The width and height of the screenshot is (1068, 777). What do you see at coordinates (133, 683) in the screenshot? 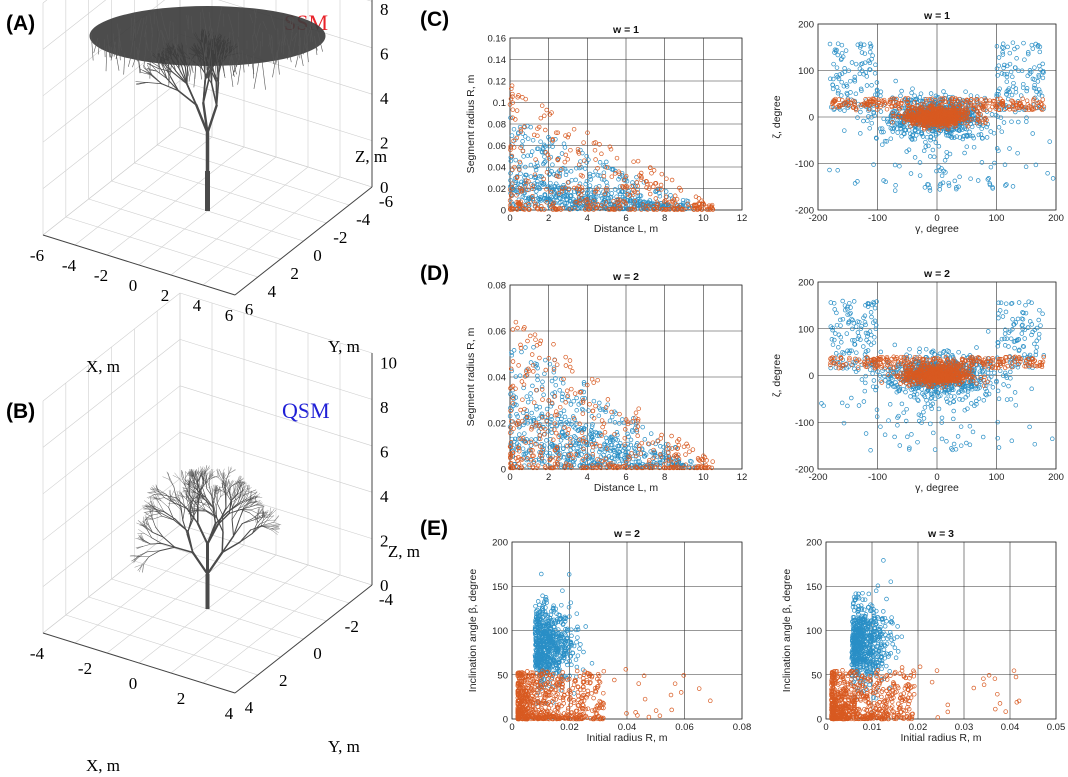
I see `x-tick-label: 0` at bounding box center [133, 683].